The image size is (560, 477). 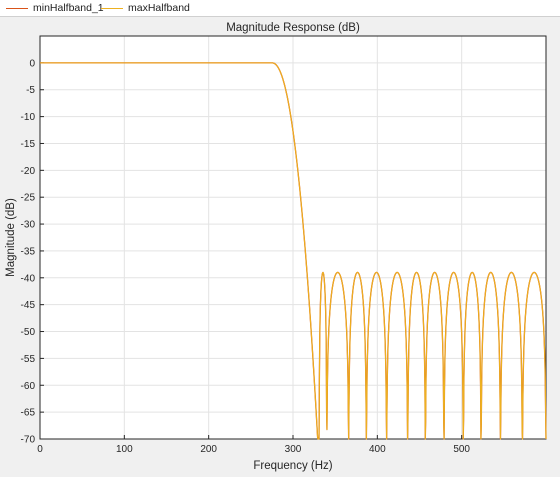 What do you see at coordinates (40, 449) in the screenshot?
I see `x-tick-label: 0` at bounding box center [40, 449].